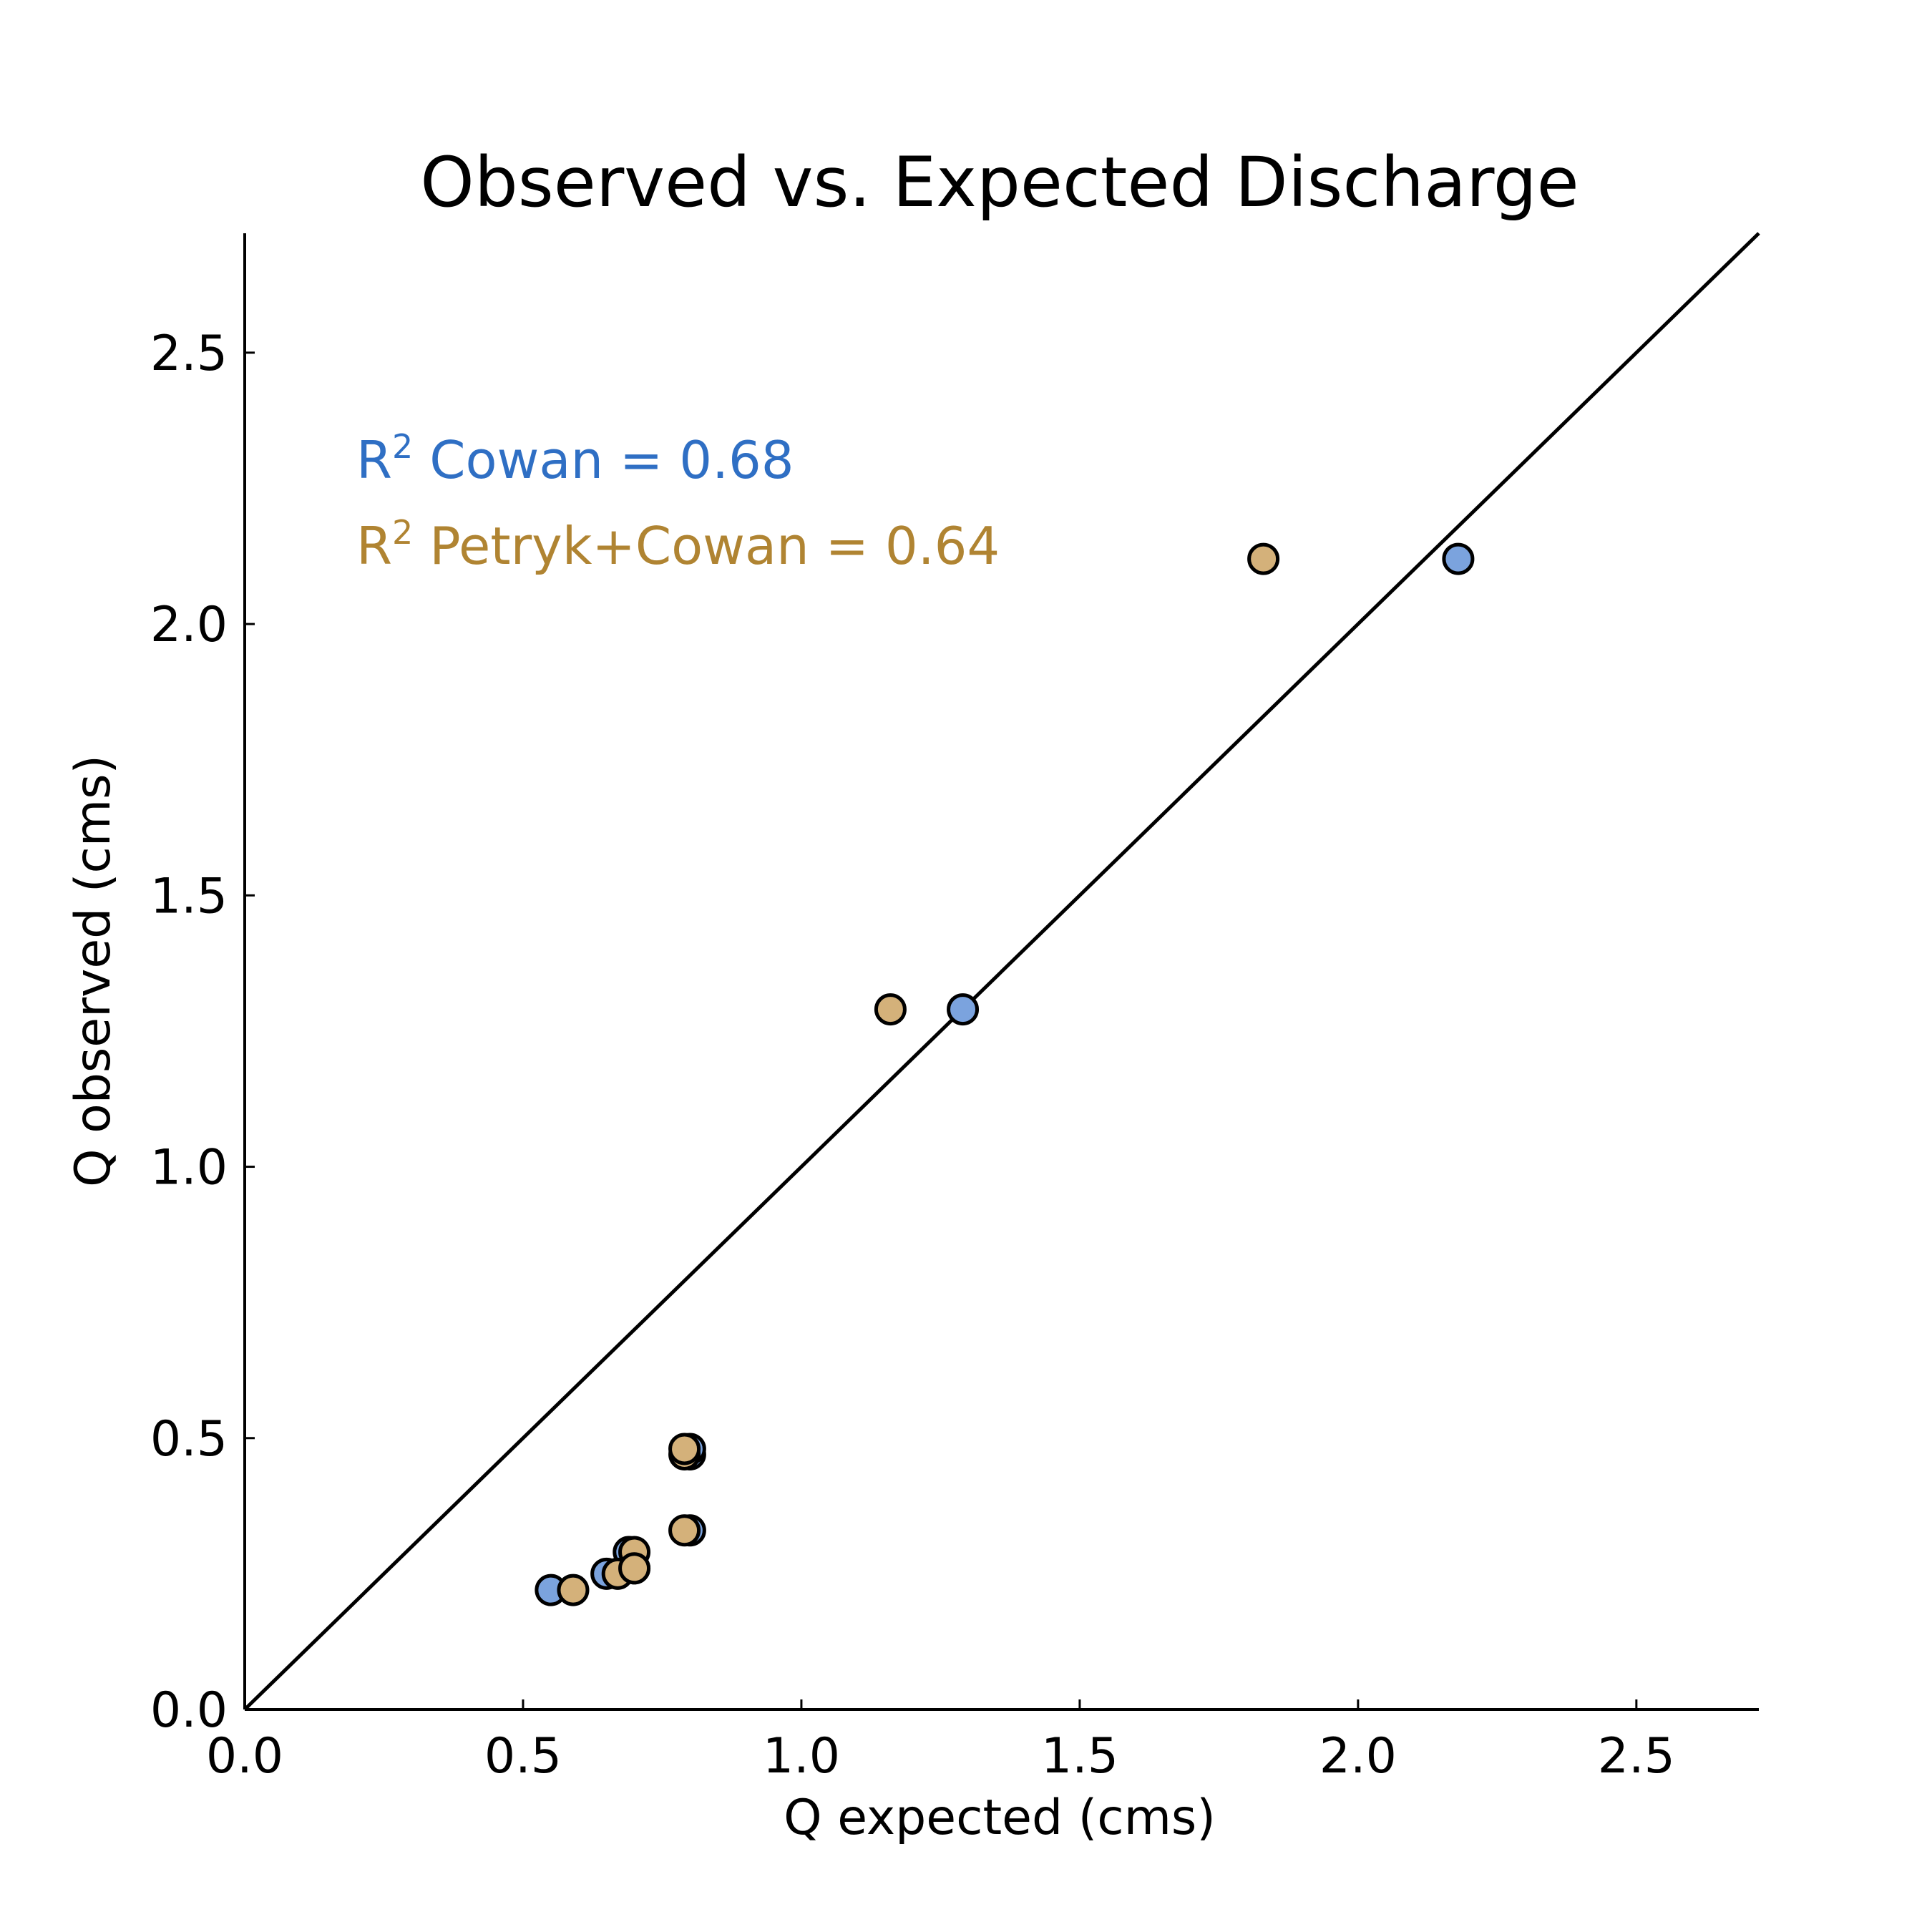  I want to click on r2-petryk-cowan-annotation: R2 Petryk+Cowan = 0.64, so click(678, 544).